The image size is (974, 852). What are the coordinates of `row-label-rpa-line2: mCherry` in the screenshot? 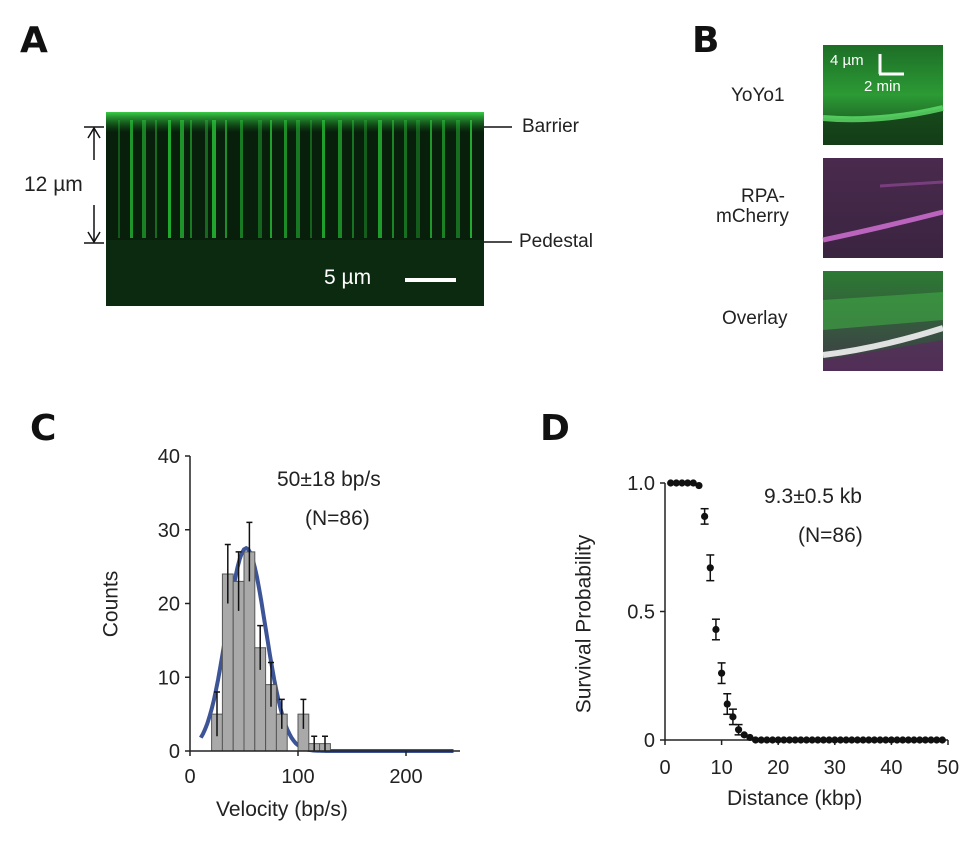 It's located at (752, 216).